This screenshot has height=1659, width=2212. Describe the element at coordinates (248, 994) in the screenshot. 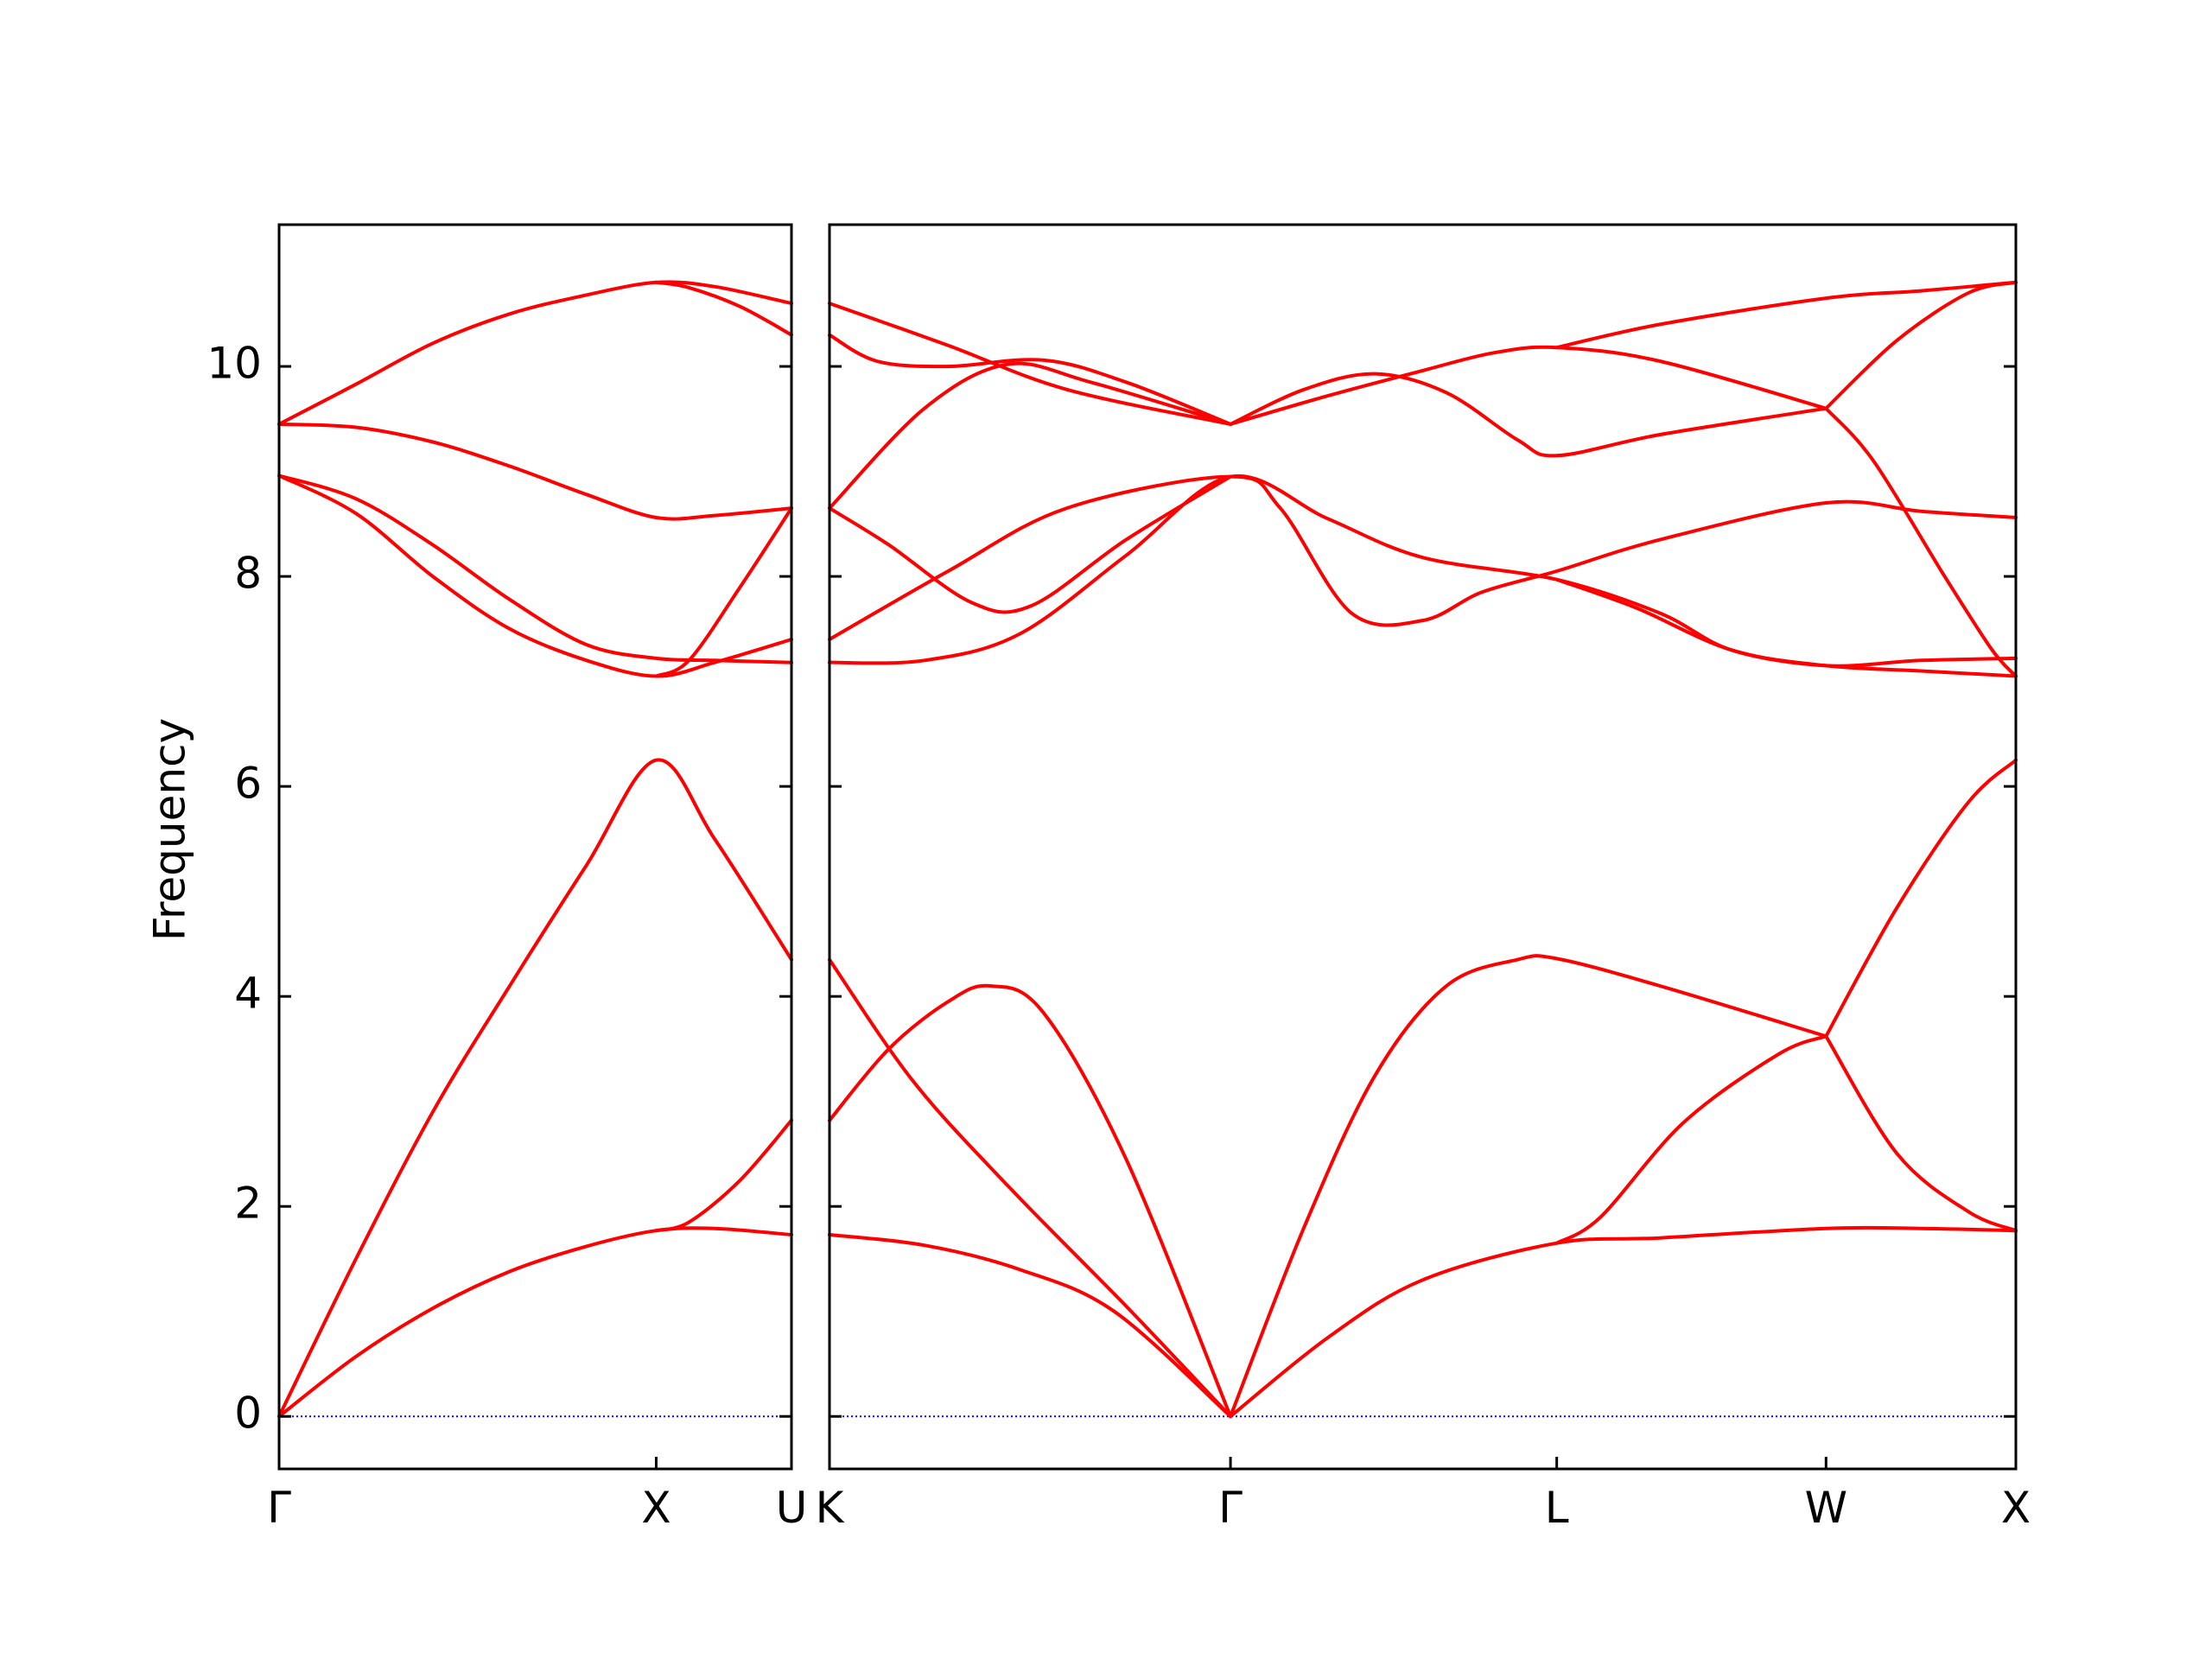

I see `y-tick-label: 4` at that location.